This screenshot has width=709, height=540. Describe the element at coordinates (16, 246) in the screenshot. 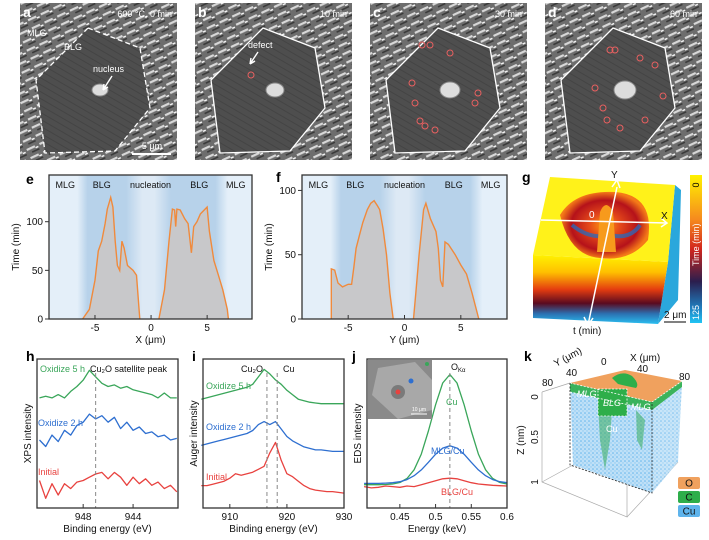

I see `y-axis-title: Time (min)` at that location.